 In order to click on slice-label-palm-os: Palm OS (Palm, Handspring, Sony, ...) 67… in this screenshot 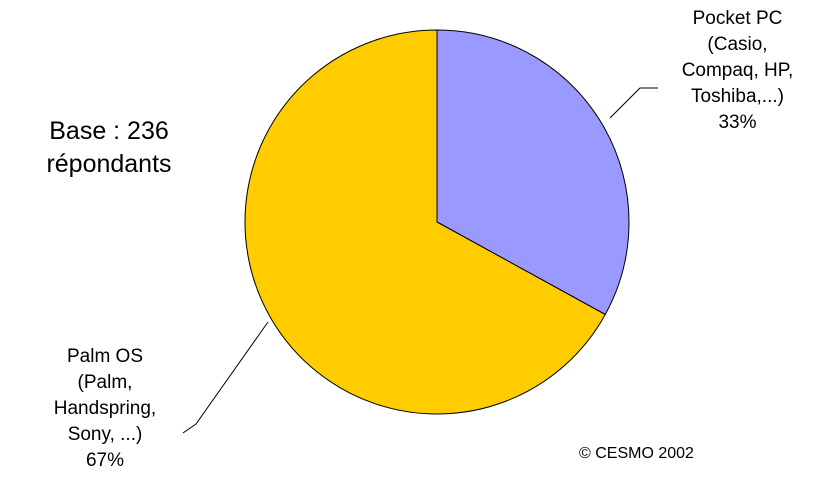, I will do `click(105, 409)`.